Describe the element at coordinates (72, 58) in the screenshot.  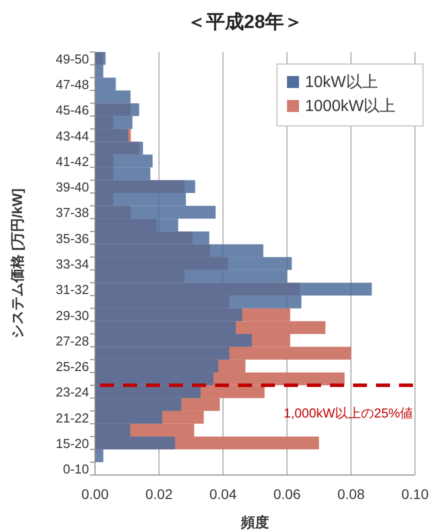
I see `y-tick-label: 49-50` at that location.